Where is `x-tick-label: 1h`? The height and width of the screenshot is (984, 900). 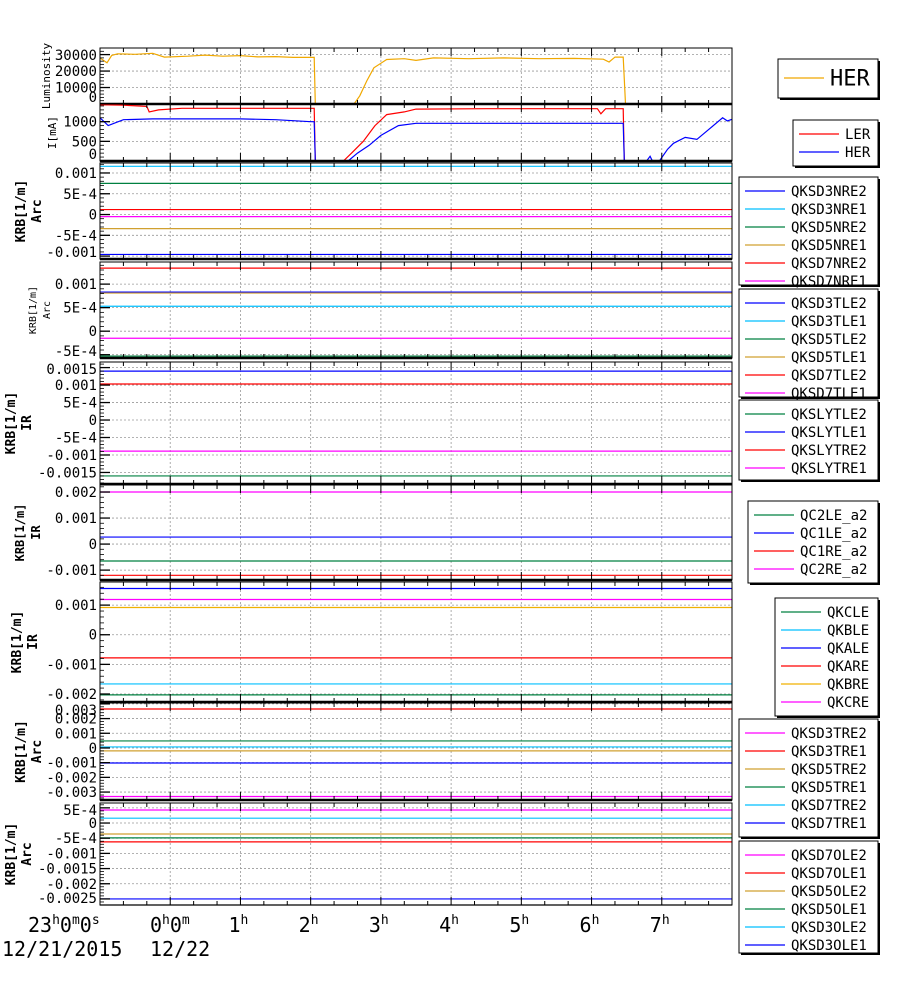 x-tick-label: 1h is located at coordinates (238, 925).